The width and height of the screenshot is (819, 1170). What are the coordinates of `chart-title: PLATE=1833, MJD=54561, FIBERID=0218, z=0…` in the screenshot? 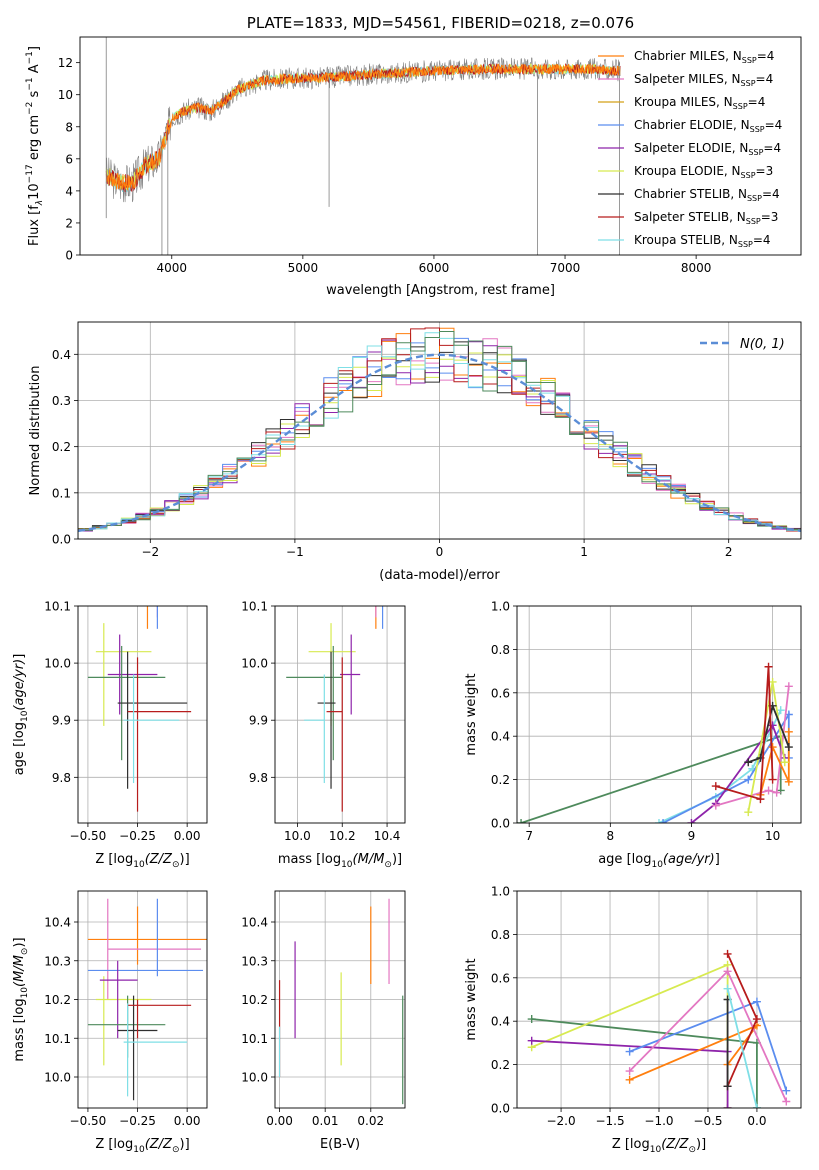 It's located at (440, 23).